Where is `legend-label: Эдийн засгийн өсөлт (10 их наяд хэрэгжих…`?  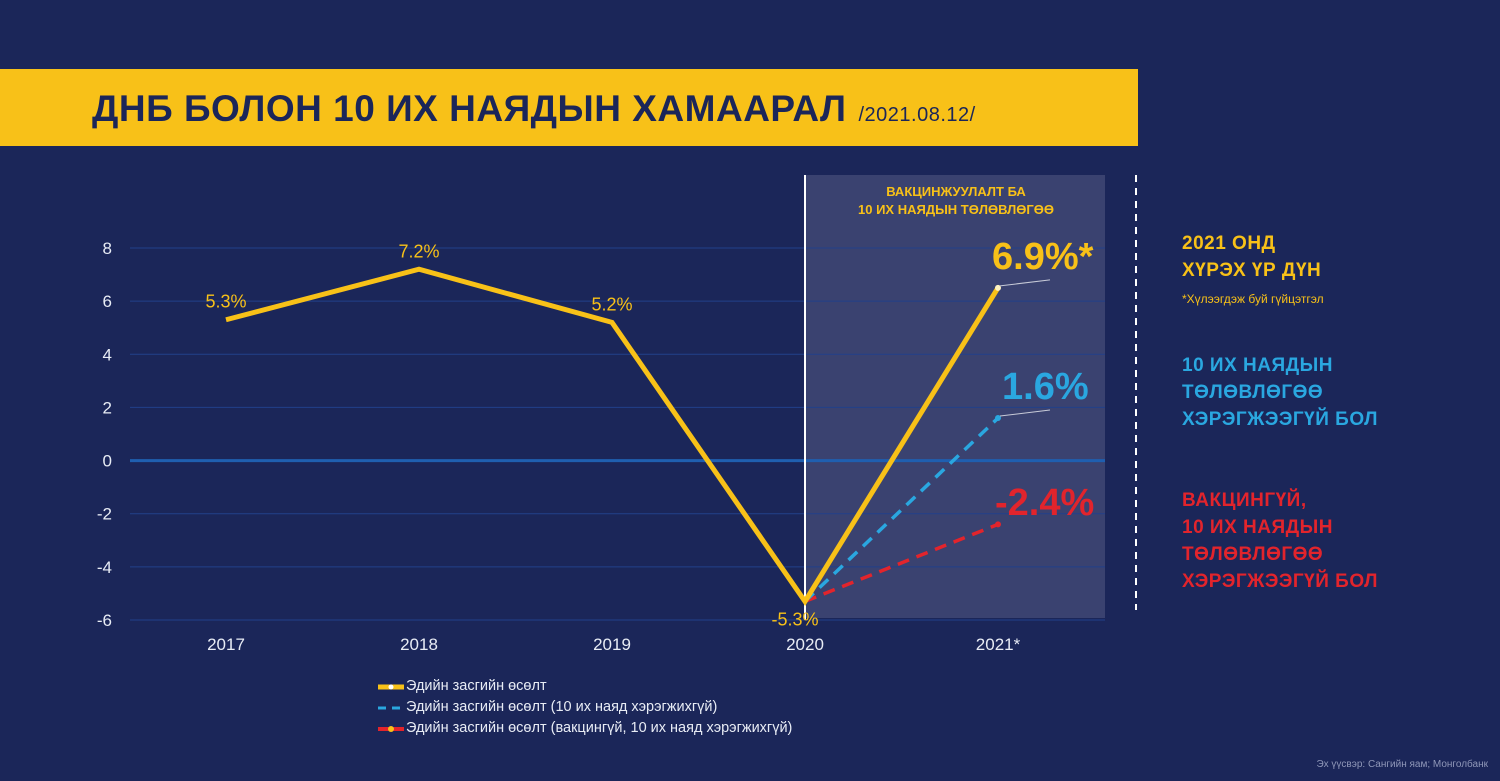
legend-label: Эдийн засгийн өсөлт (10 их наяд хэрэгжих… is located at coordinates (562, 707).